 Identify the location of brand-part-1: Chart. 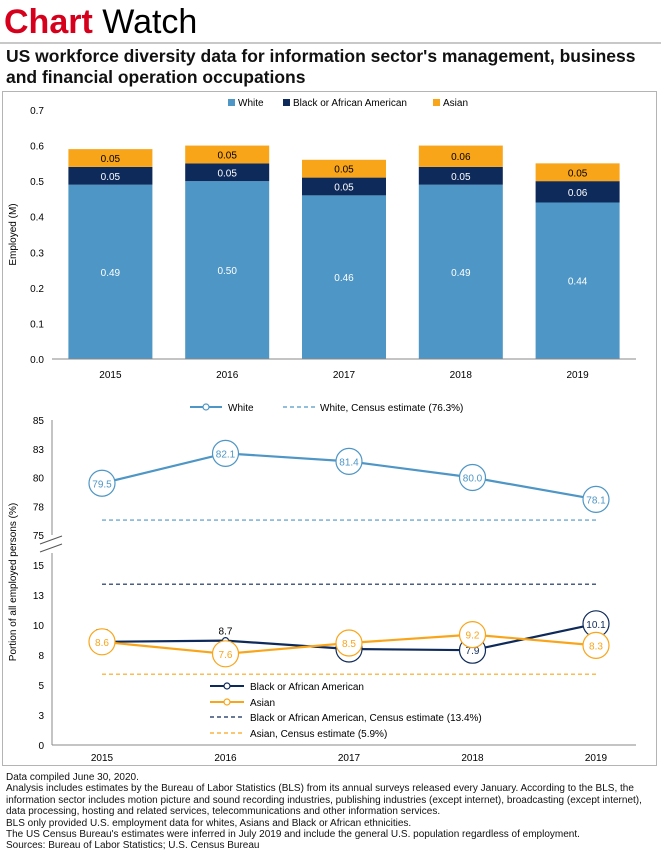
(48, 22).